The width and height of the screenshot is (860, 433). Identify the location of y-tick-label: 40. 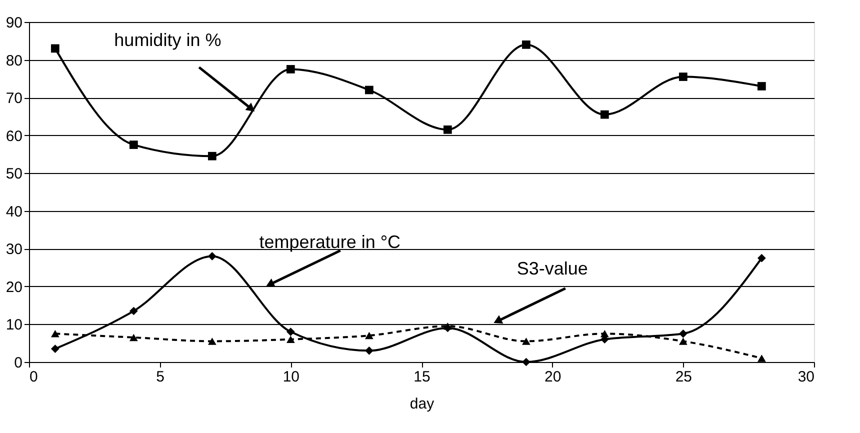
(14, 211).